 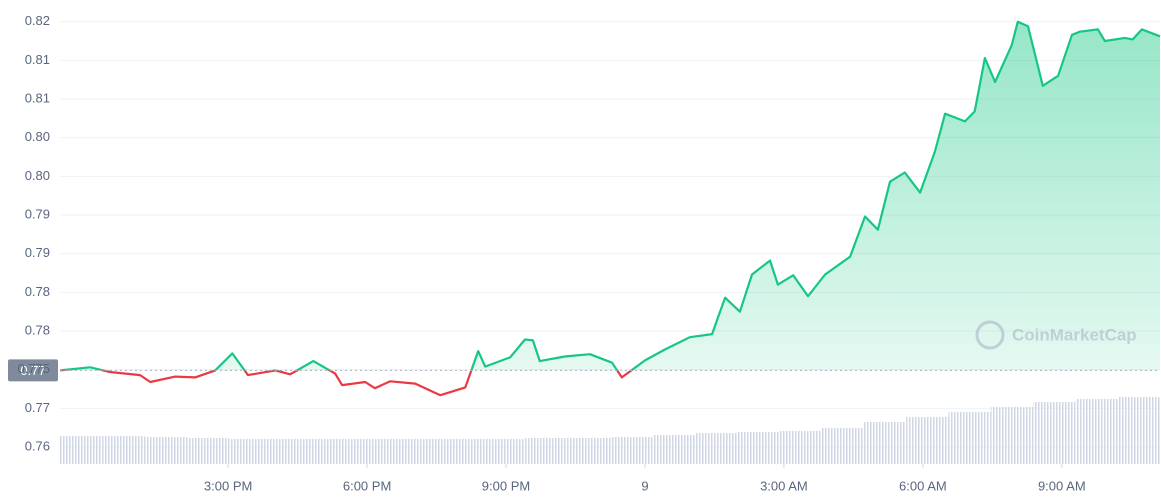 I want to click on y-tick-label: 0.82, so click(x=37, y=20).